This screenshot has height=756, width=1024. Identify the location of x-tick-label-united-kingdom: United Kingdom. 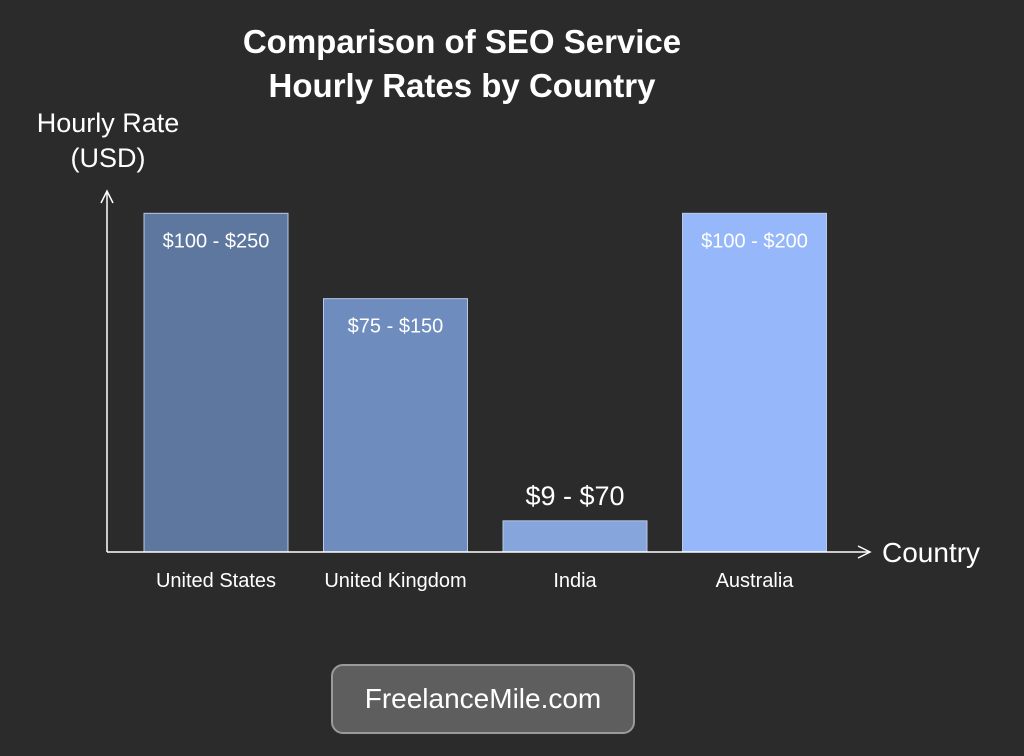
(395, 581).